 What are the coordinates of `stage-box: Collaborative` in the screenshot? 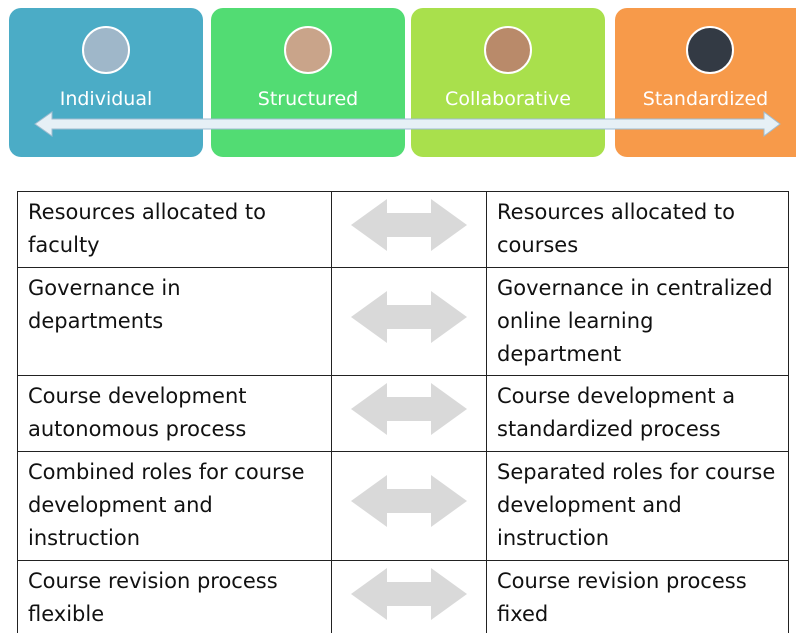 It's located at (508, 82).